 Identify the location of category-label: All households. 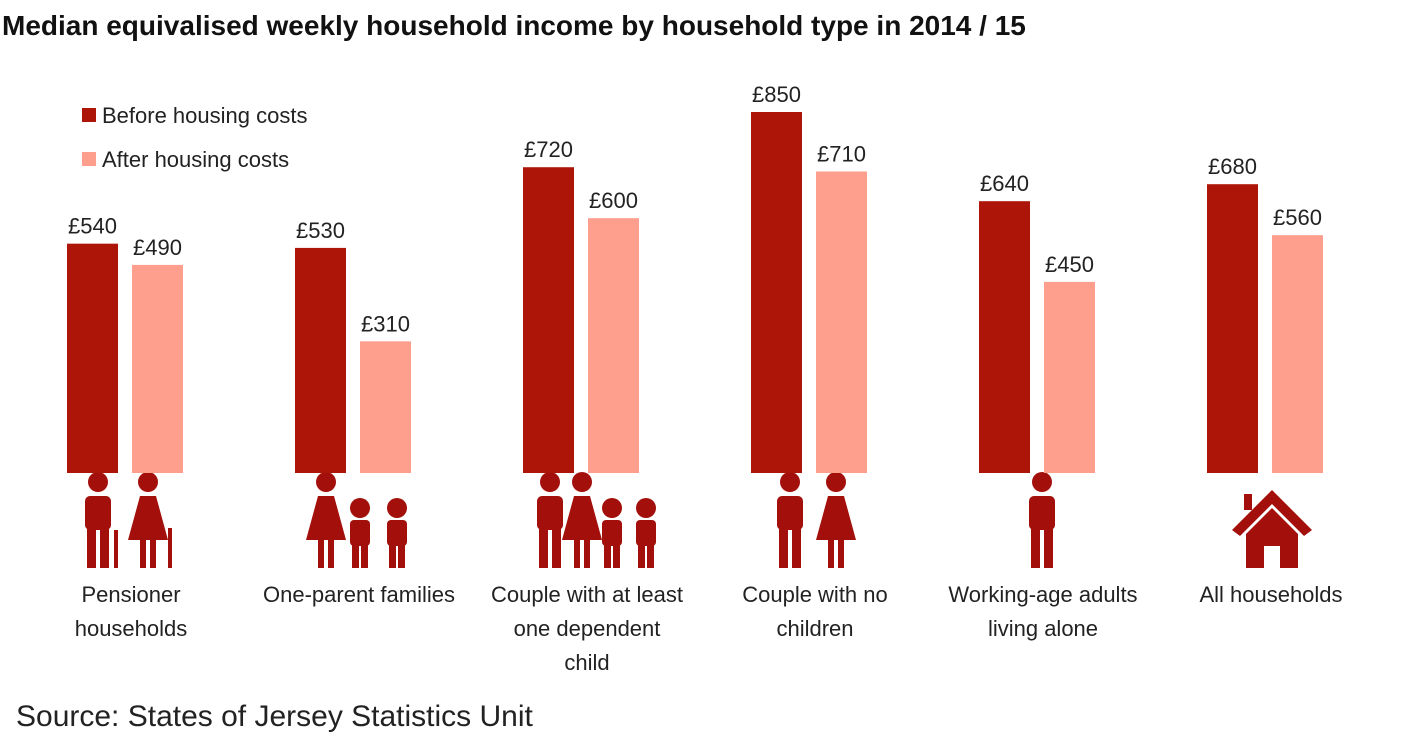
(1271, 594).